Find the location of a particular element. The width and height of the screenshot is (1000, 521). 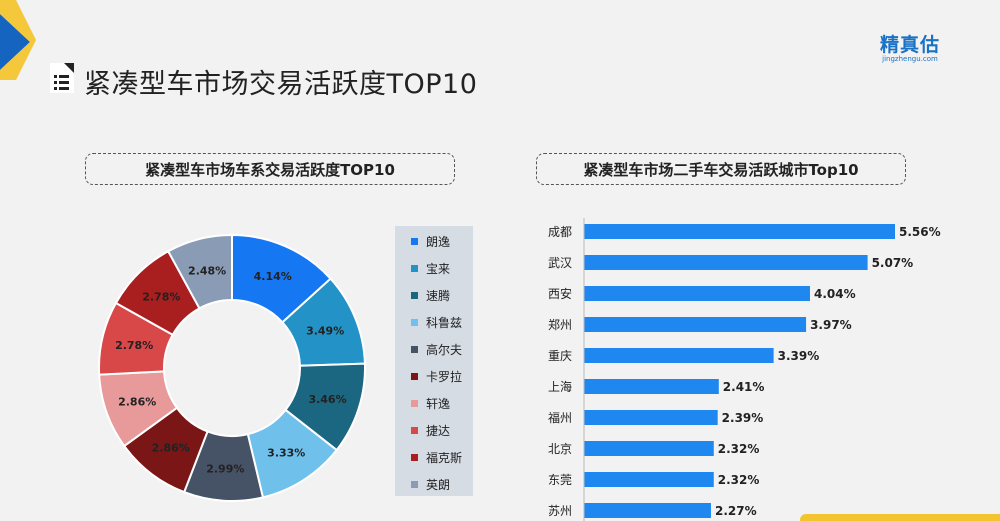

bar-category-label: 郑州 is located at coordinates (560, 324).